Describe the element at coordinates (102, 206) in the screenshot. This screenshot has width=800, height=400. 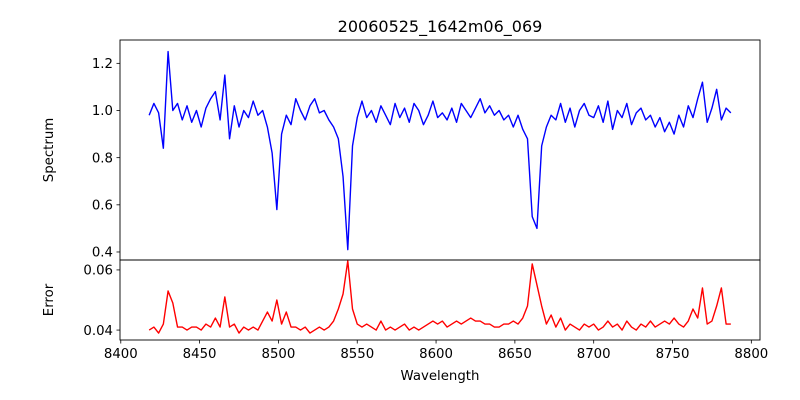
I see `spectrum-y-tick-label: 0.6` at that location.